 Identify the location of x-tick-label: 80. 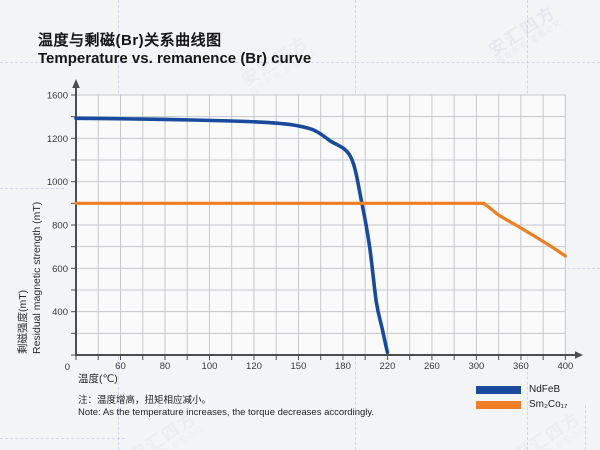
(165, 366).